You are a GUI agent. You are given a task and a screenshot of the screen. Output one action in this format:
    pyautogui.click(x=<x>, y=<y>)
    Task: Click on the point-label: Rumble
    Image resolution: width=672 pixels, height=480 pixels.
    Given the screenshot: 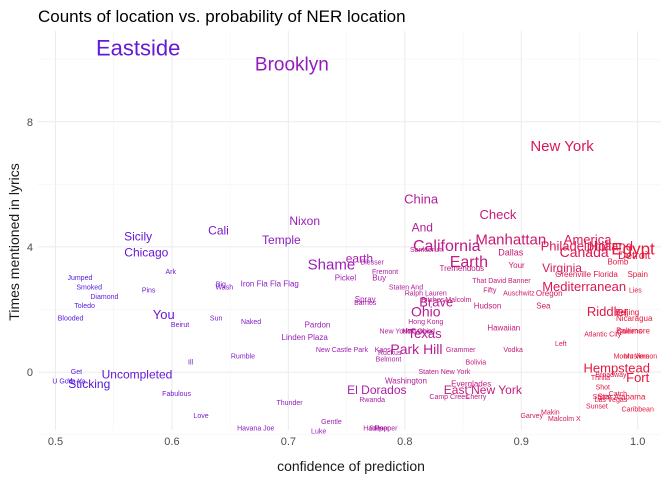 What is the action you would take?
    pyautogui.click(x=243, y=356)
    